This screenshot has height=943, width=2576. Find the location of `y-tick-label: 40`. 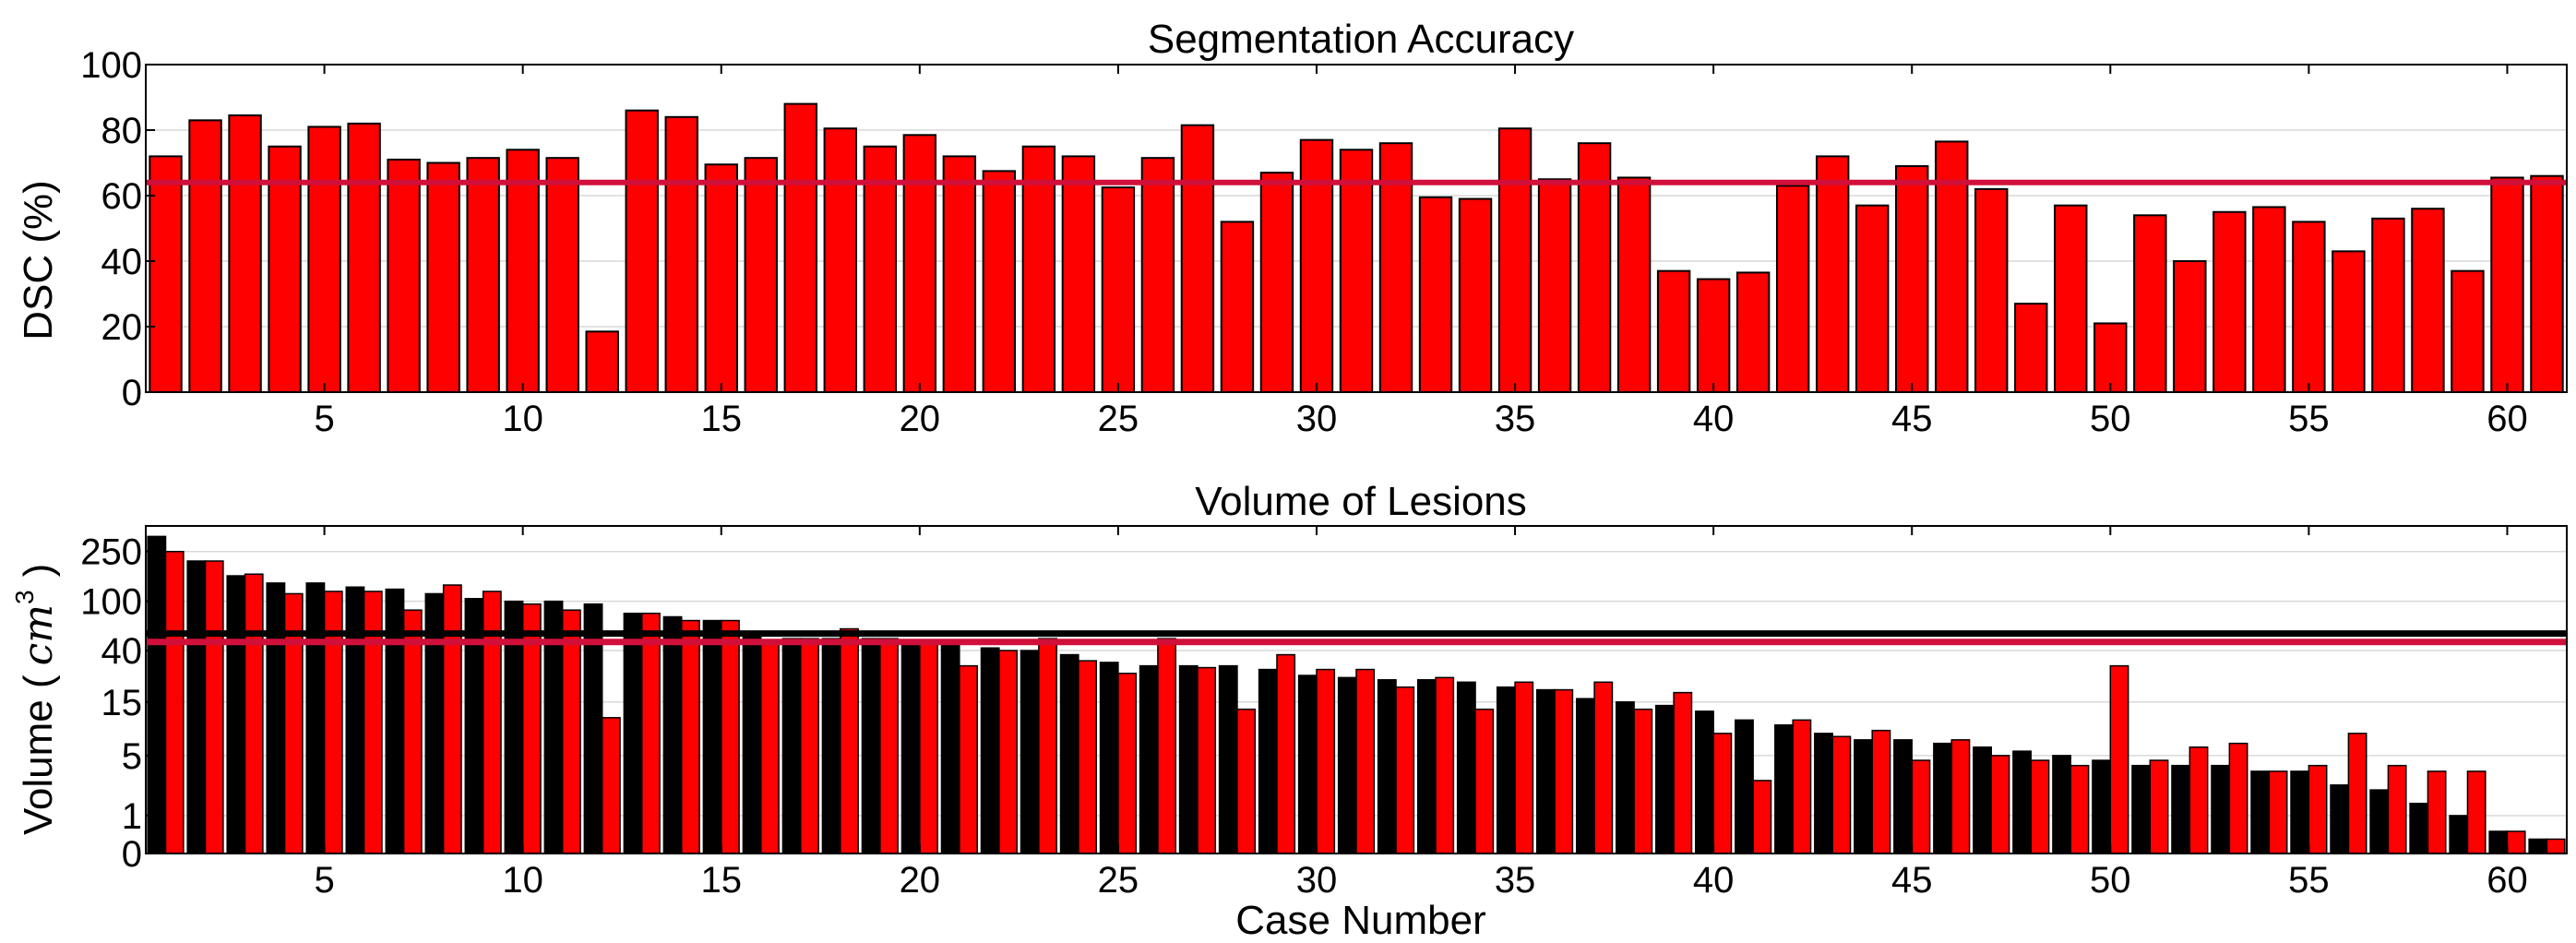

y-tick-label: 40 is located at coordinates (122, 262).